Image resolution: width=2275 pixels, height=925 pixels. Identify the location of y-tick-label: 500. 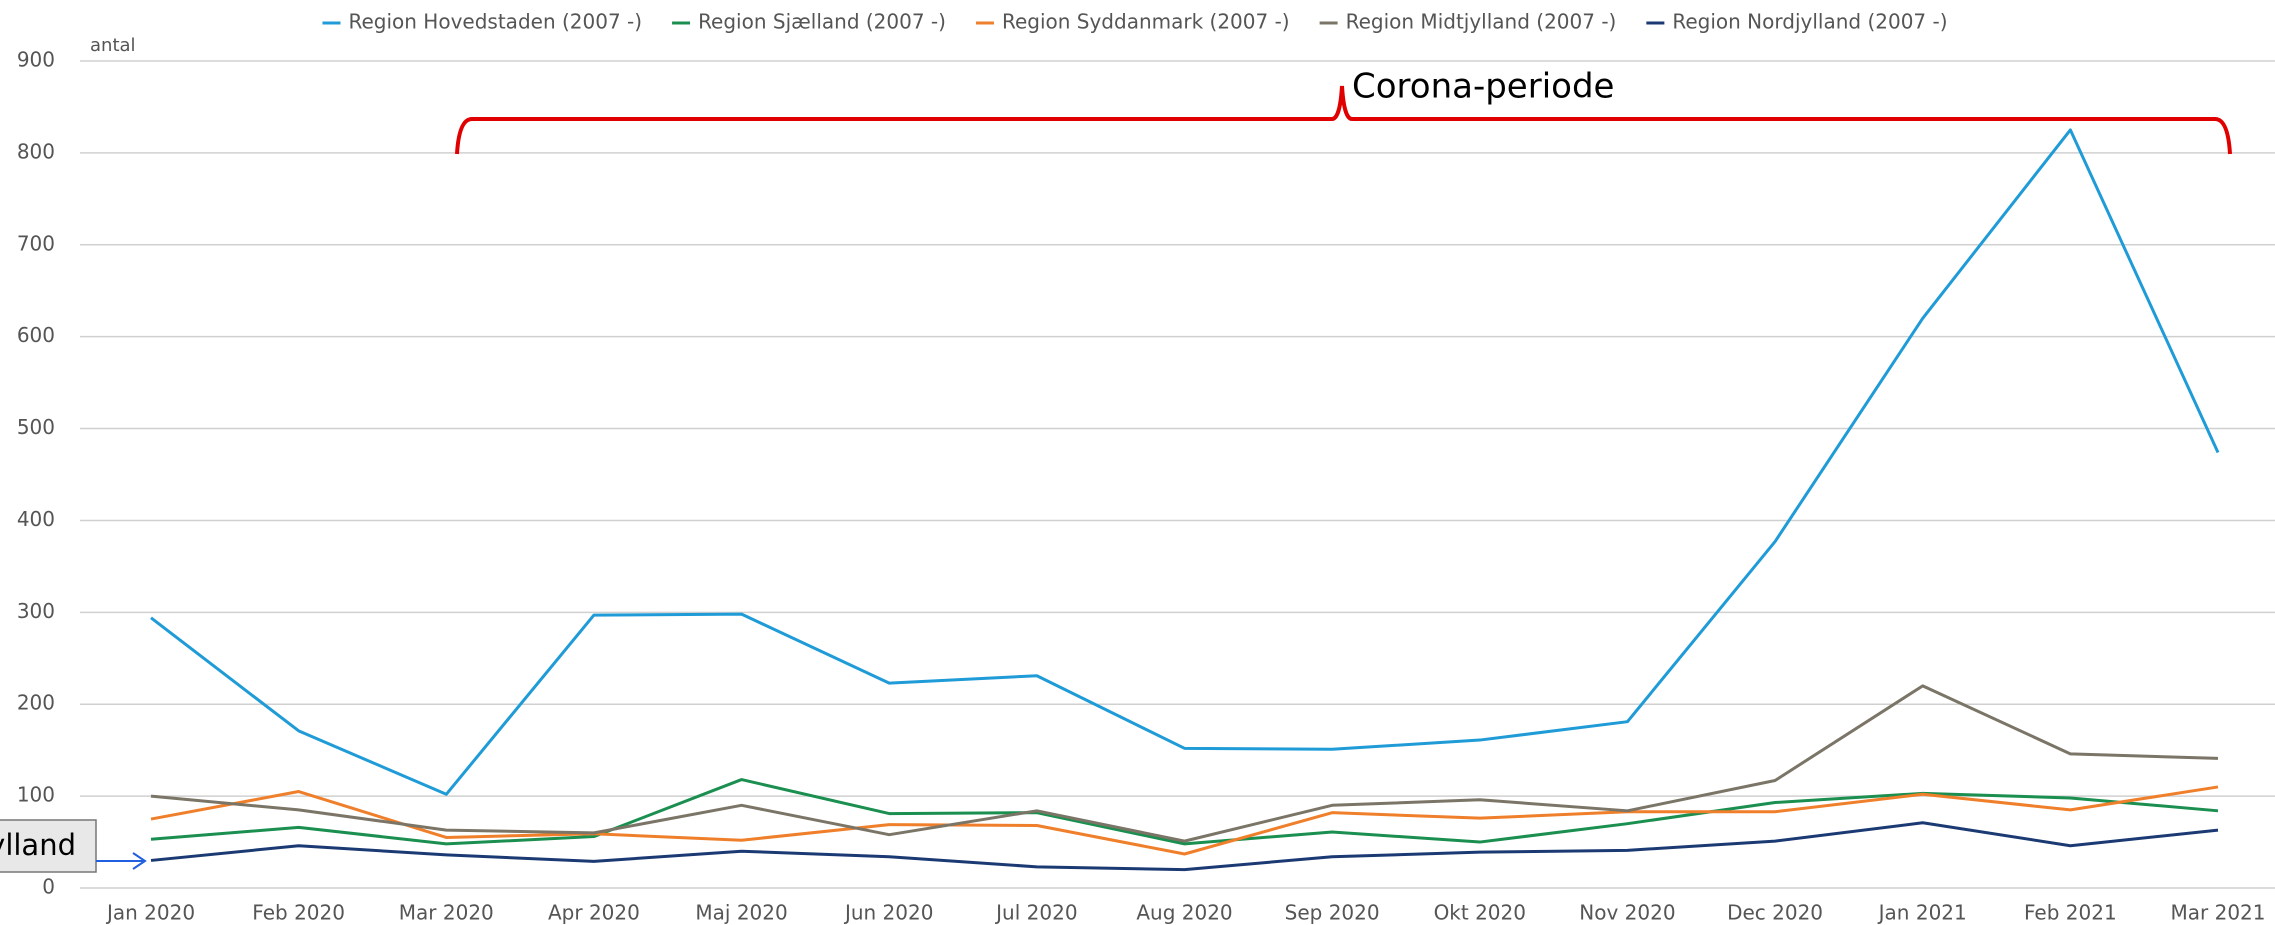
(36, 427).